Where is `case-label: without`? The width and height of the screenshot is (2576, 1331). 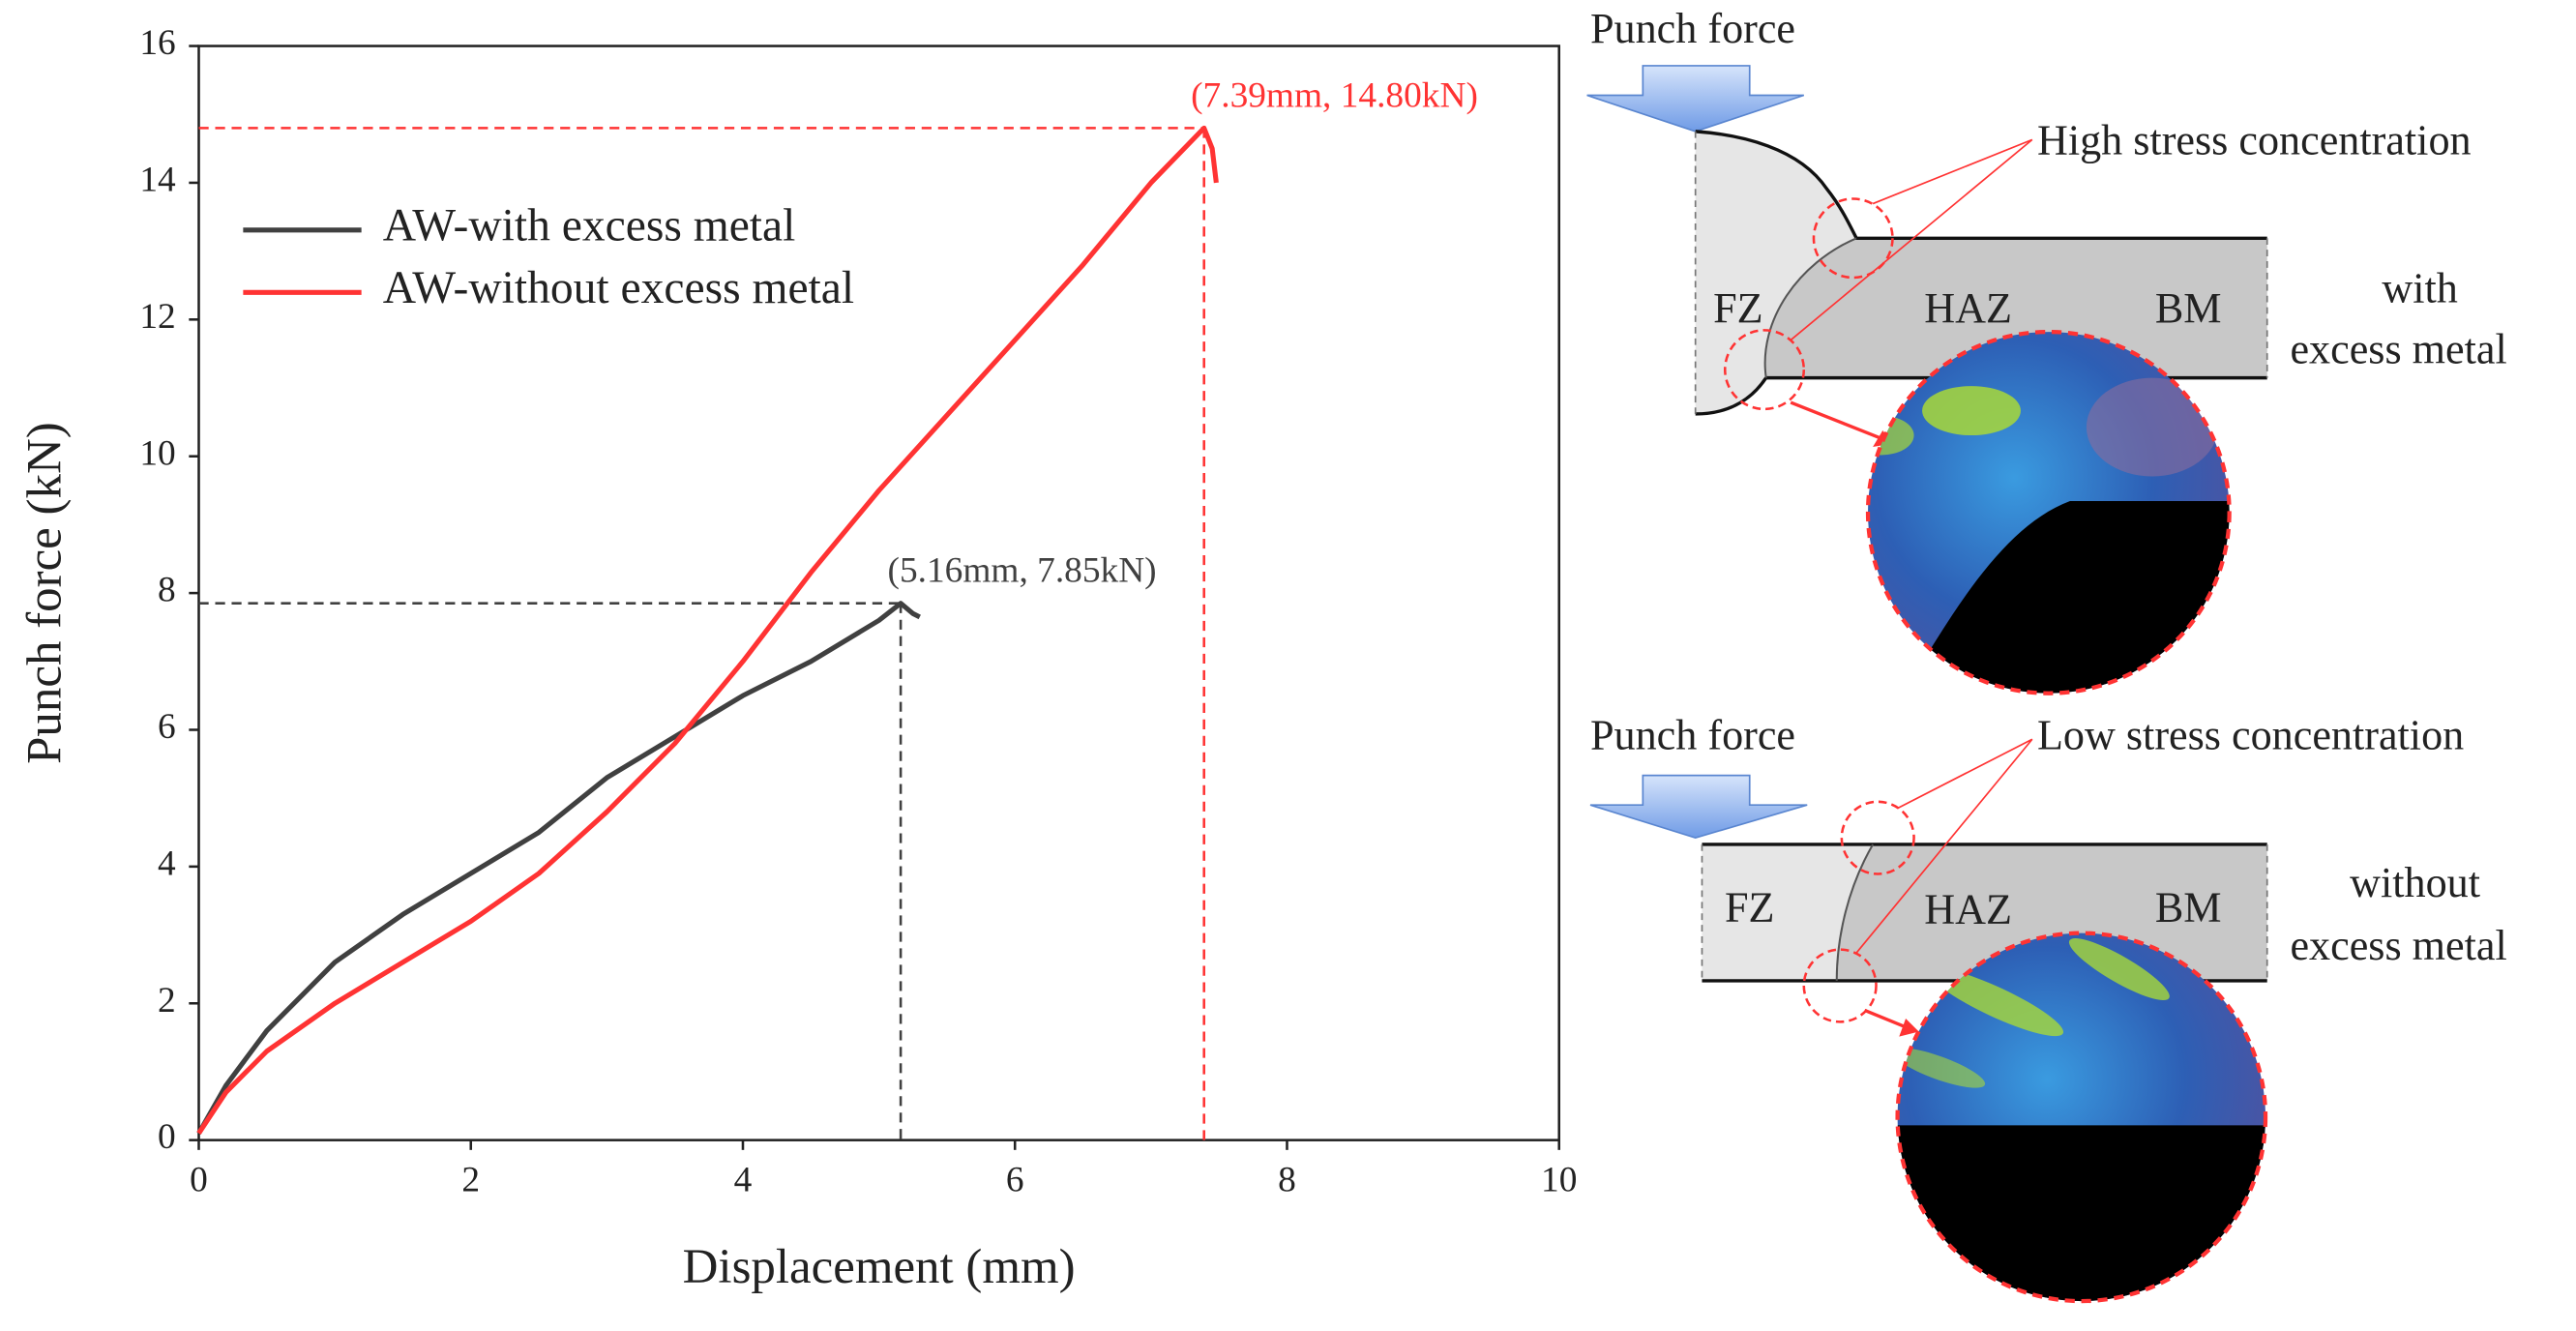 case-label: without is located at coordinates (2415, 882).